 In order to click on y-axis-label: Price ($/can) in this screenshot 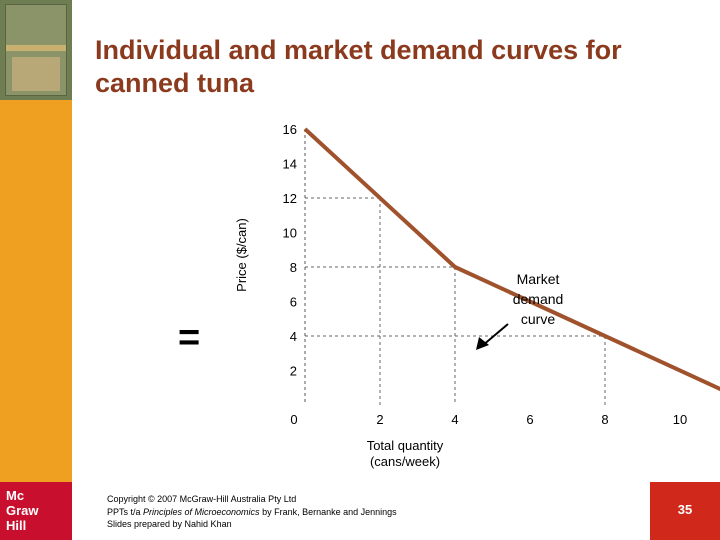, I will do `click(241, 255)`.